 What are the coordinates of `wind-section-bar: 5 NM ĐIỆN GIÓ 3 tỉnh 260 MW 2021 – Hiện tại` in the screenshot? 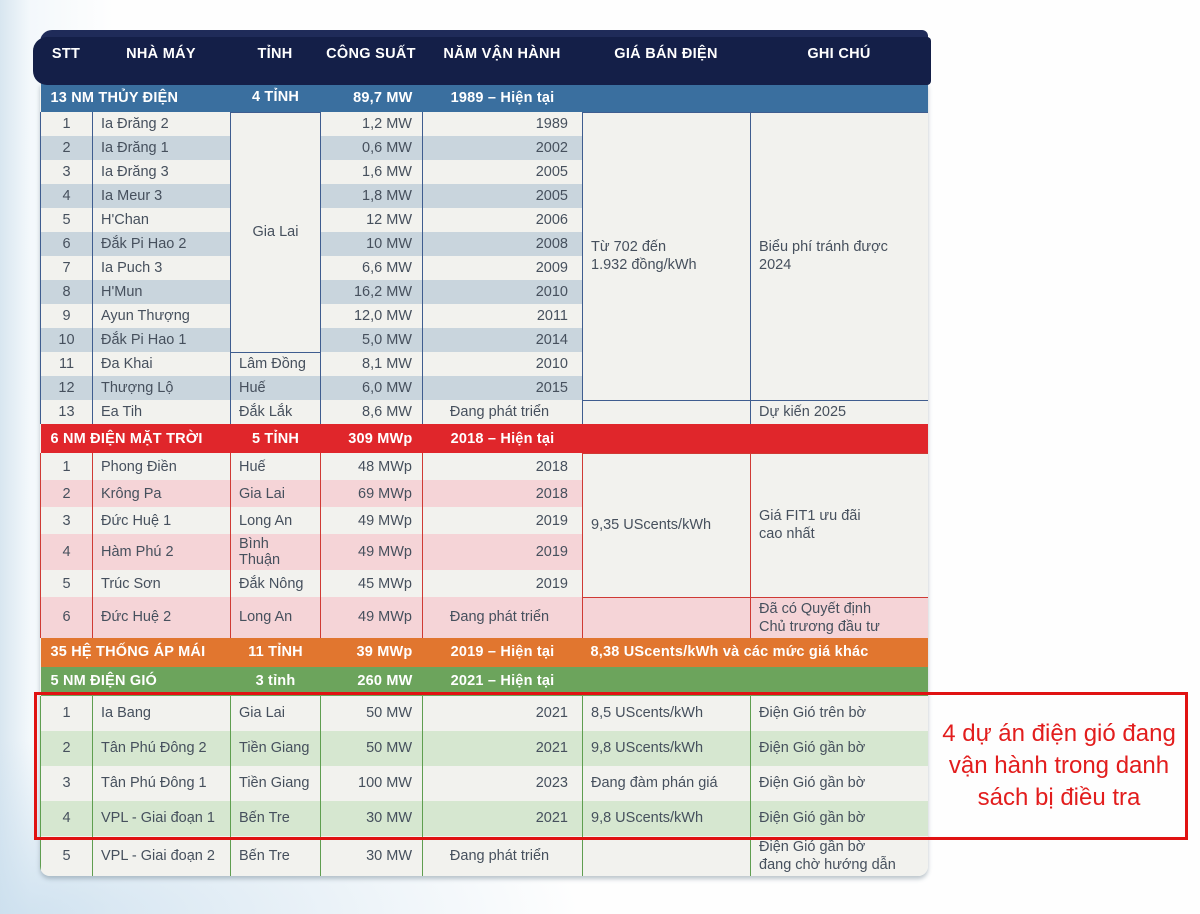 It's located at (484, 681).